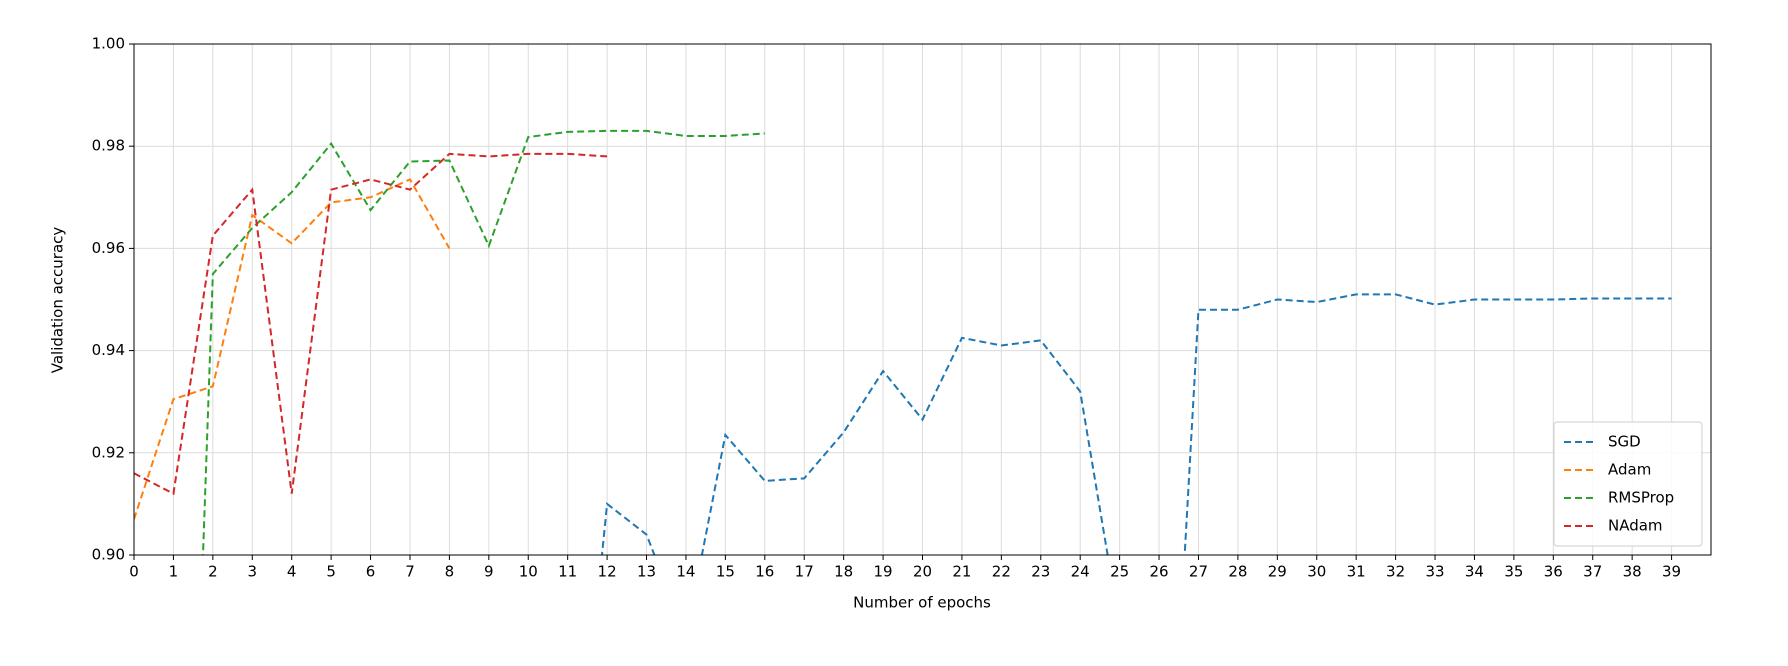 This screenshot has width=1788, height=666. Describe the element at coordinates (567, 572) in the screenshot. I see `x-tick-label: 11` at that location.